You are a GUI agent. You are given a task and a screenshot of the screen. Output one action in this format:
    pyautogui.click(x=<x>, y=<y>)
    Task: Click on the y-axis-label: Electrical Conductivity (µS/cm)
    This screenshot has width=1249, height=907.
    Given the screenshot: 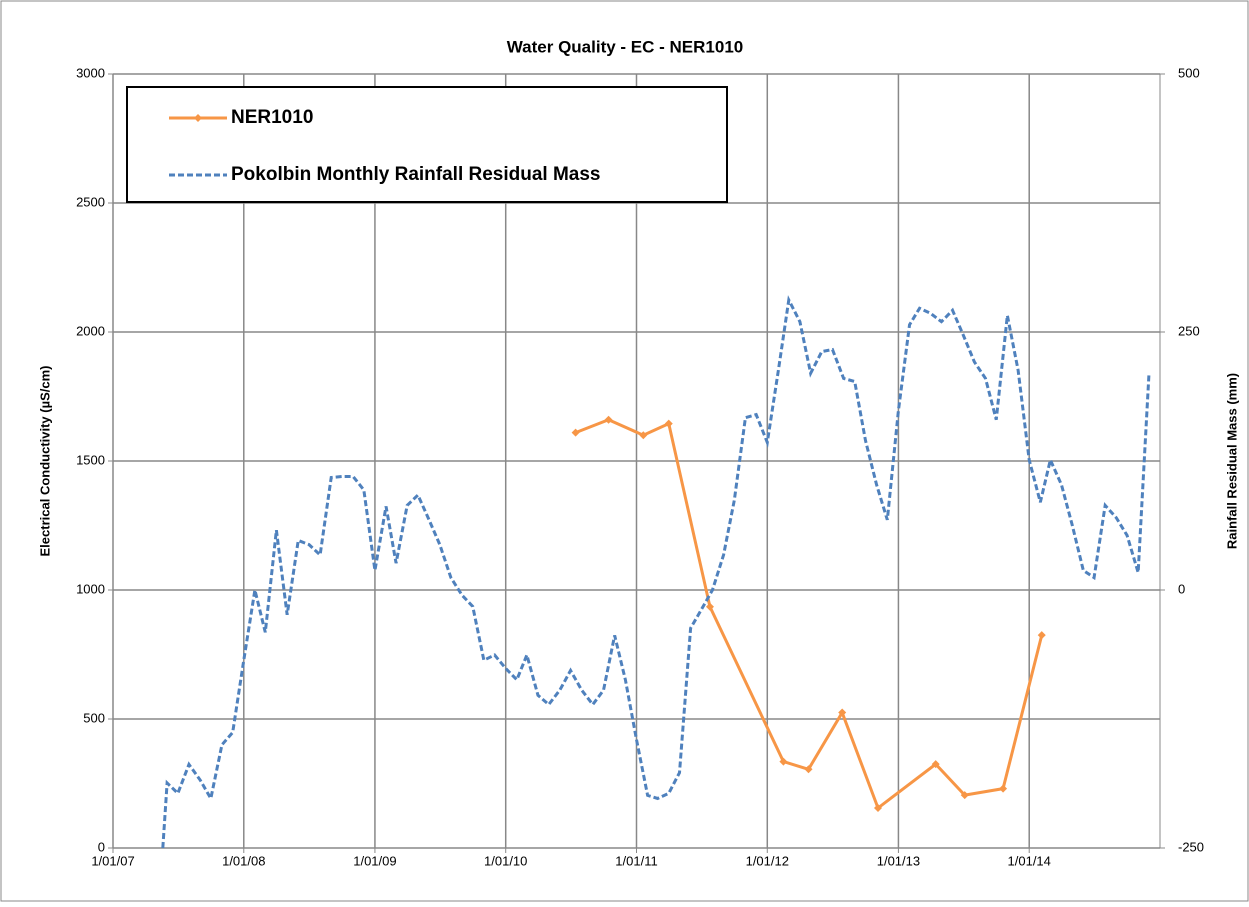 What is the action you would take?
    pyautogui.click(x=44, y=461)
    